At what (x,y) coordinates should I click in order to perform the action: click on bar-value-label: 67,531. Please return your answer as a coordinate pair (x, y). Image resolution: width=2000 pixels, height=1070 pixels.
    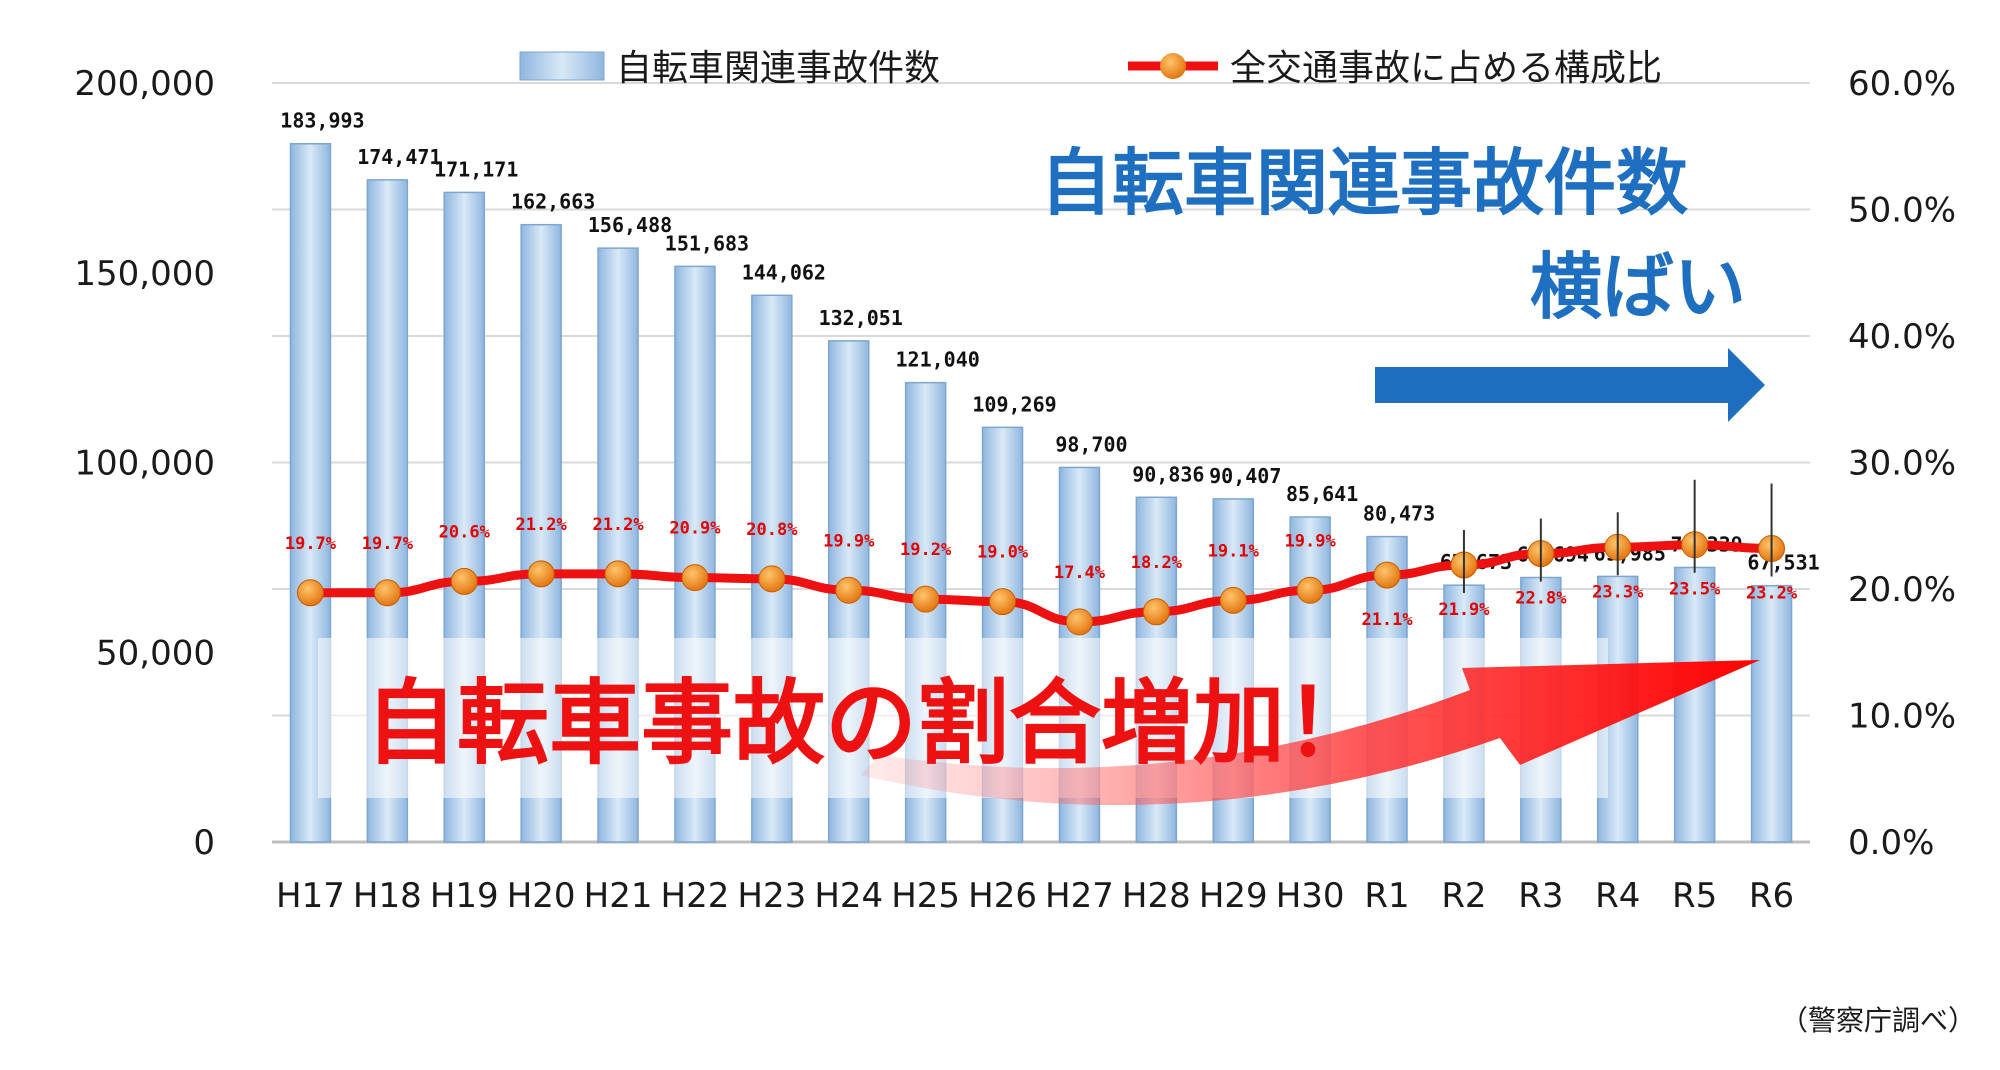
    Looking at the image, I should click on (1783, 563).